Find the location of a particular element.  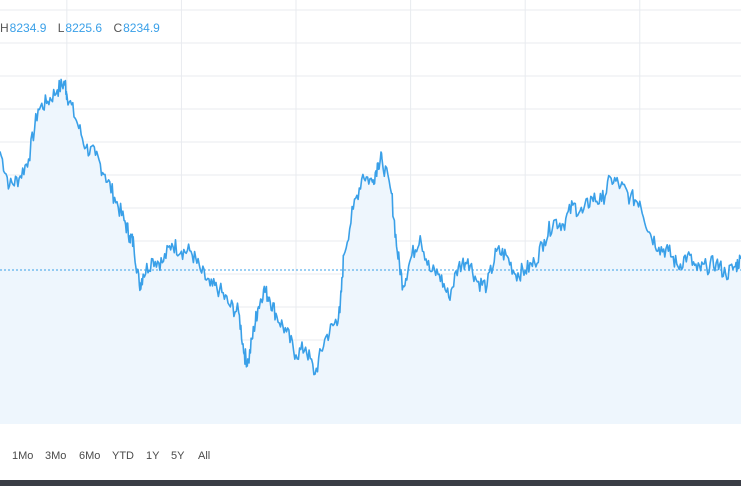

range-selector: 1Mo 3Mo 6Mo YTD 1Y 5Y All is located at coordinates (370, 457).